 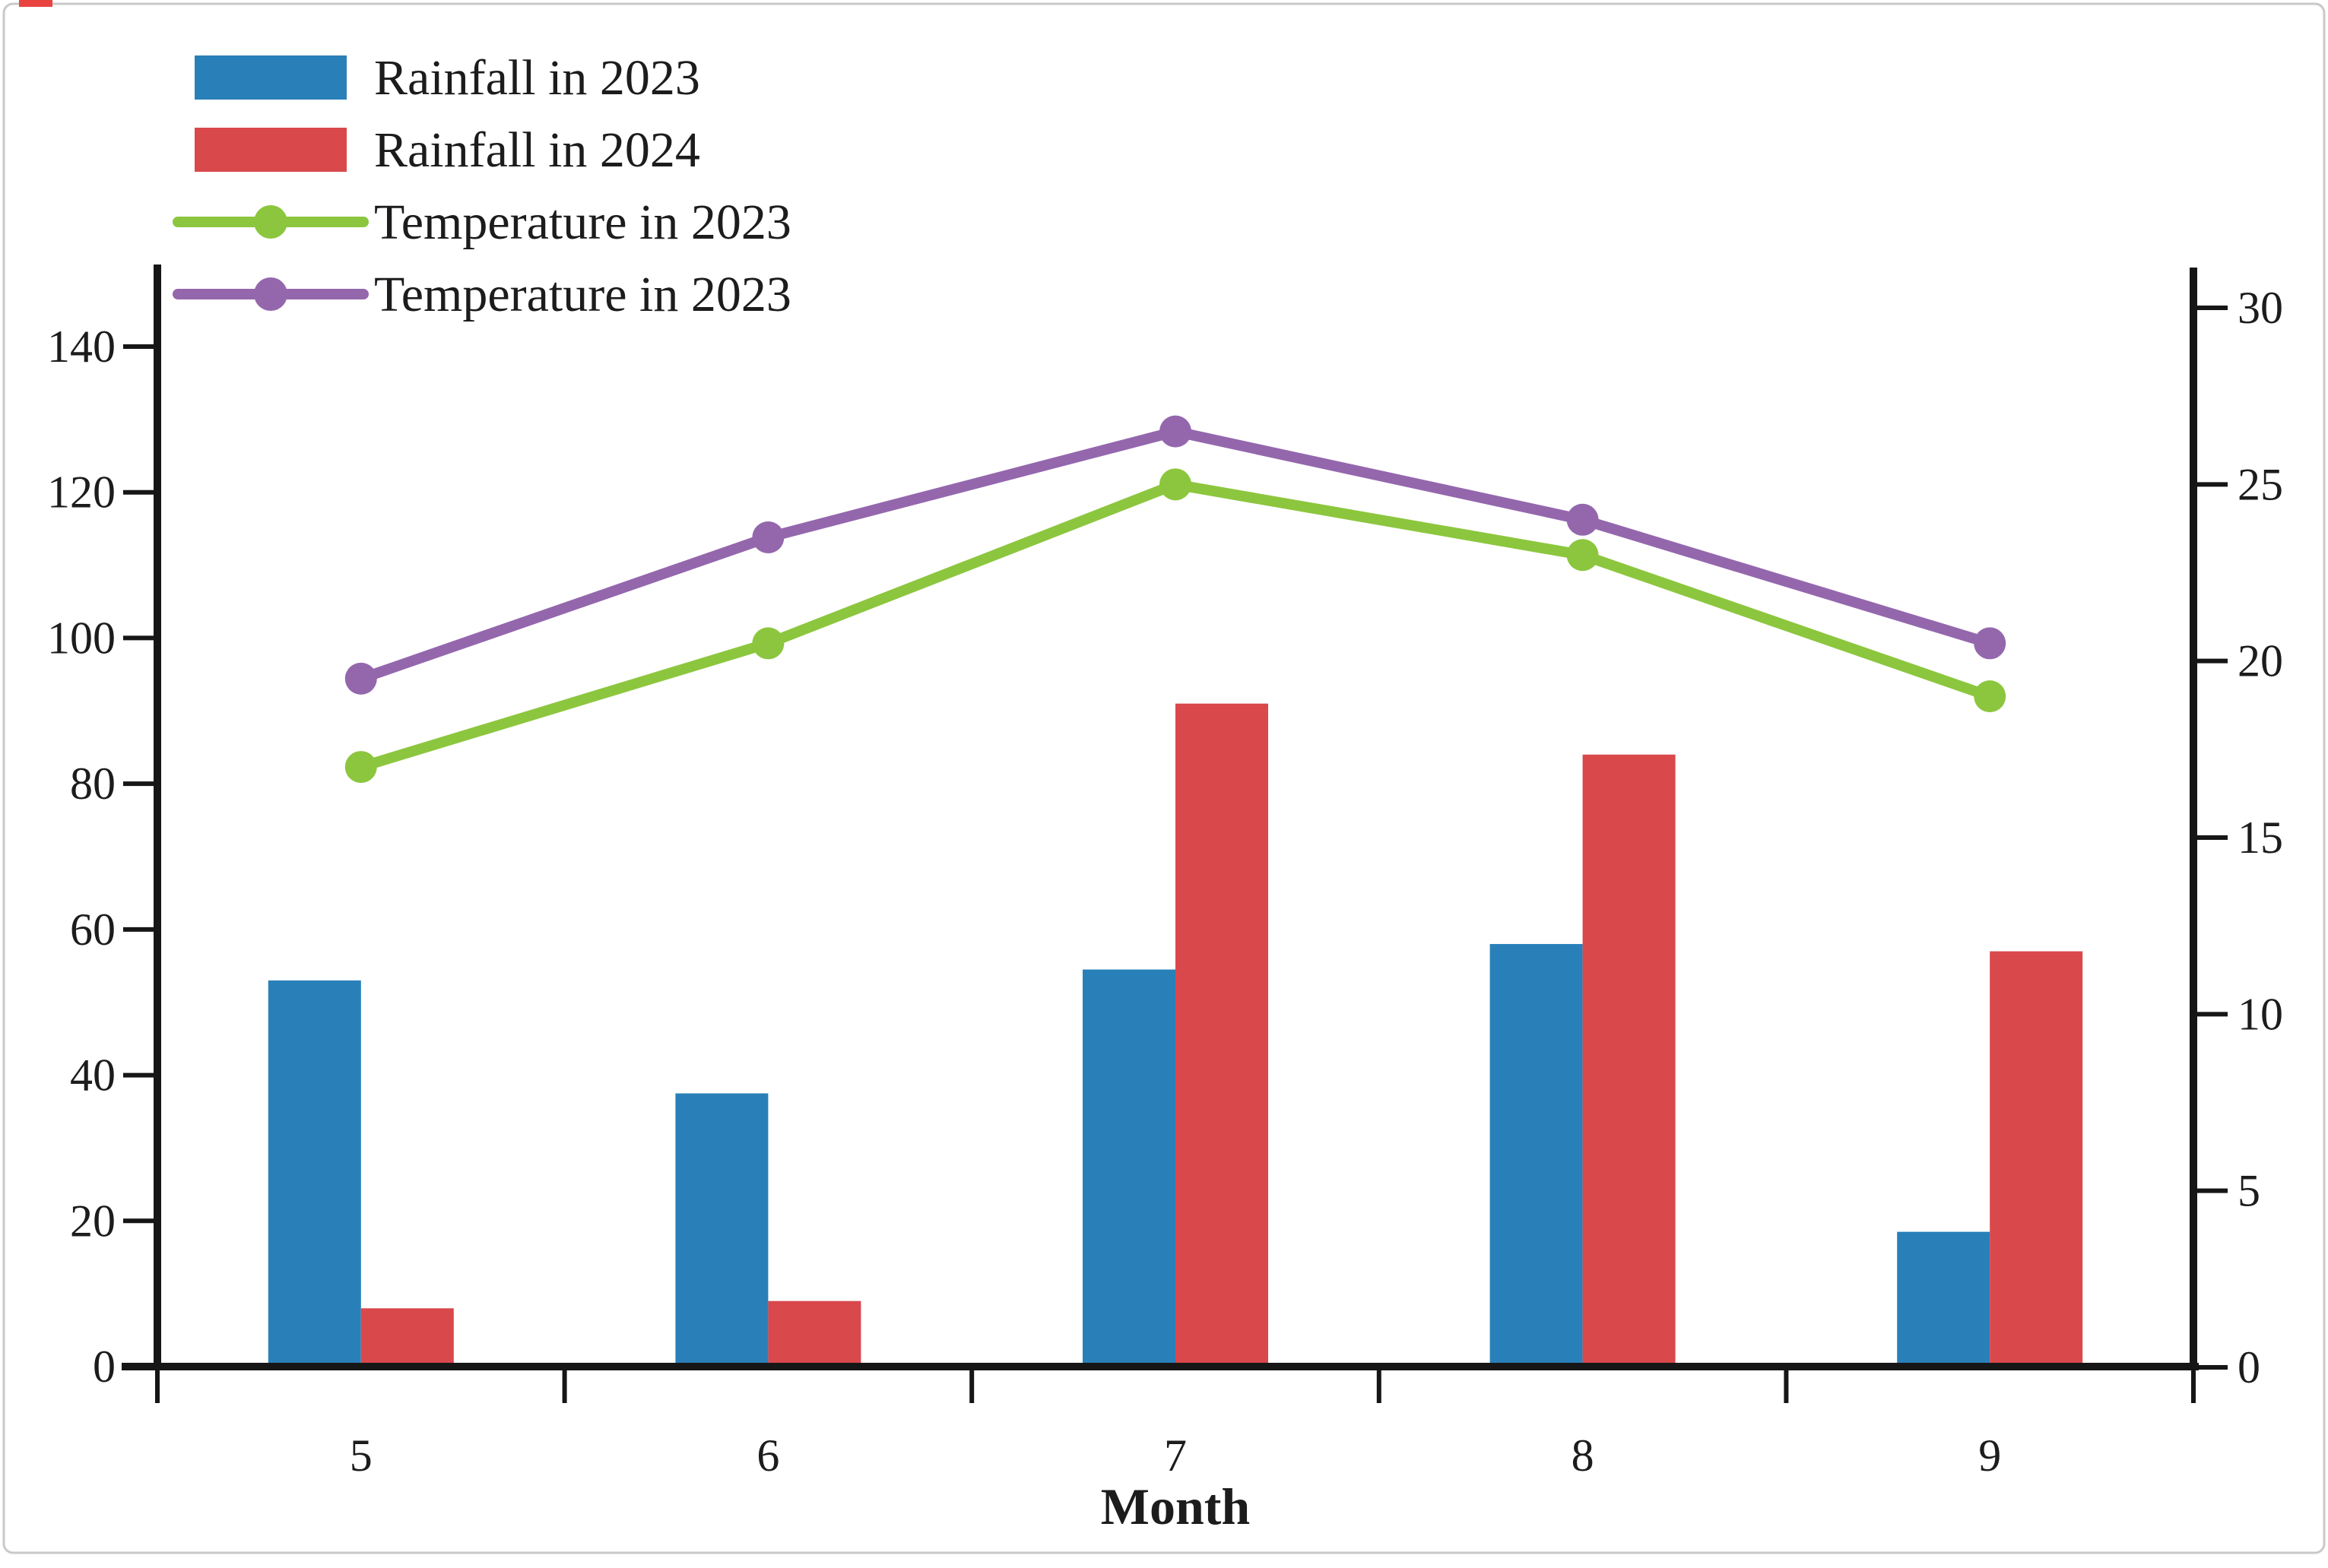 I want to click on x-axis-tick-label-9: 9, so click(x=1989, y=1455).